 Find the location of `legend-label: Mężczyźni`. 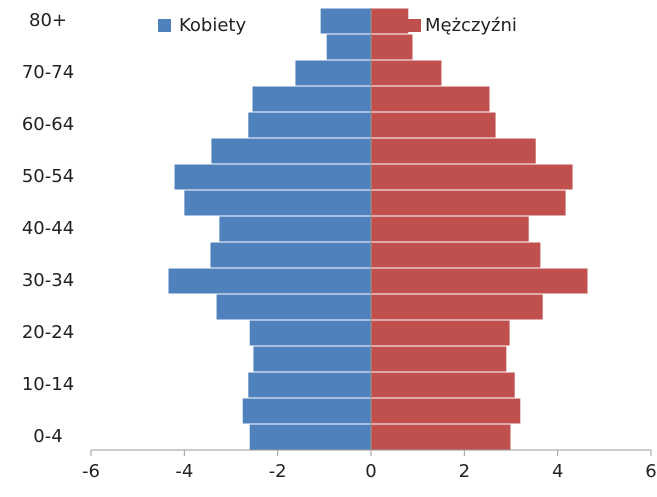

legend-label: Mężczyźni is located at coordinates (471, 25).